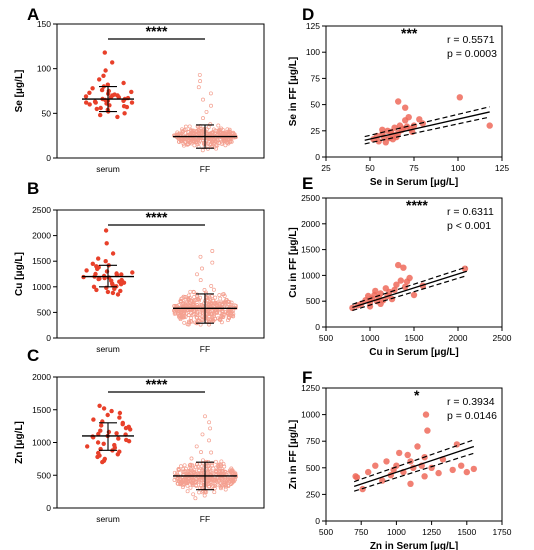 Image resolution: width=534 pixels, height=550 pixels. What do you see at coordinates (431, 532) in the screenshot?
I see `x-tick-label: 1250` at bounding box center [431, 532].